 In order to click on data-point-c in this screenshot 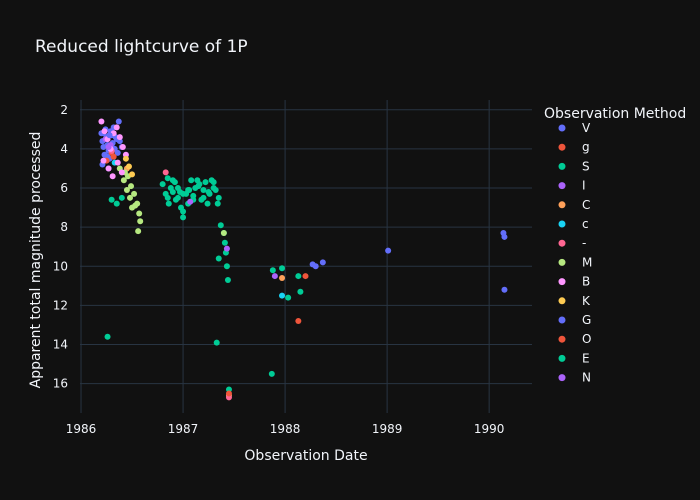, I will do `click(282, 295)`.